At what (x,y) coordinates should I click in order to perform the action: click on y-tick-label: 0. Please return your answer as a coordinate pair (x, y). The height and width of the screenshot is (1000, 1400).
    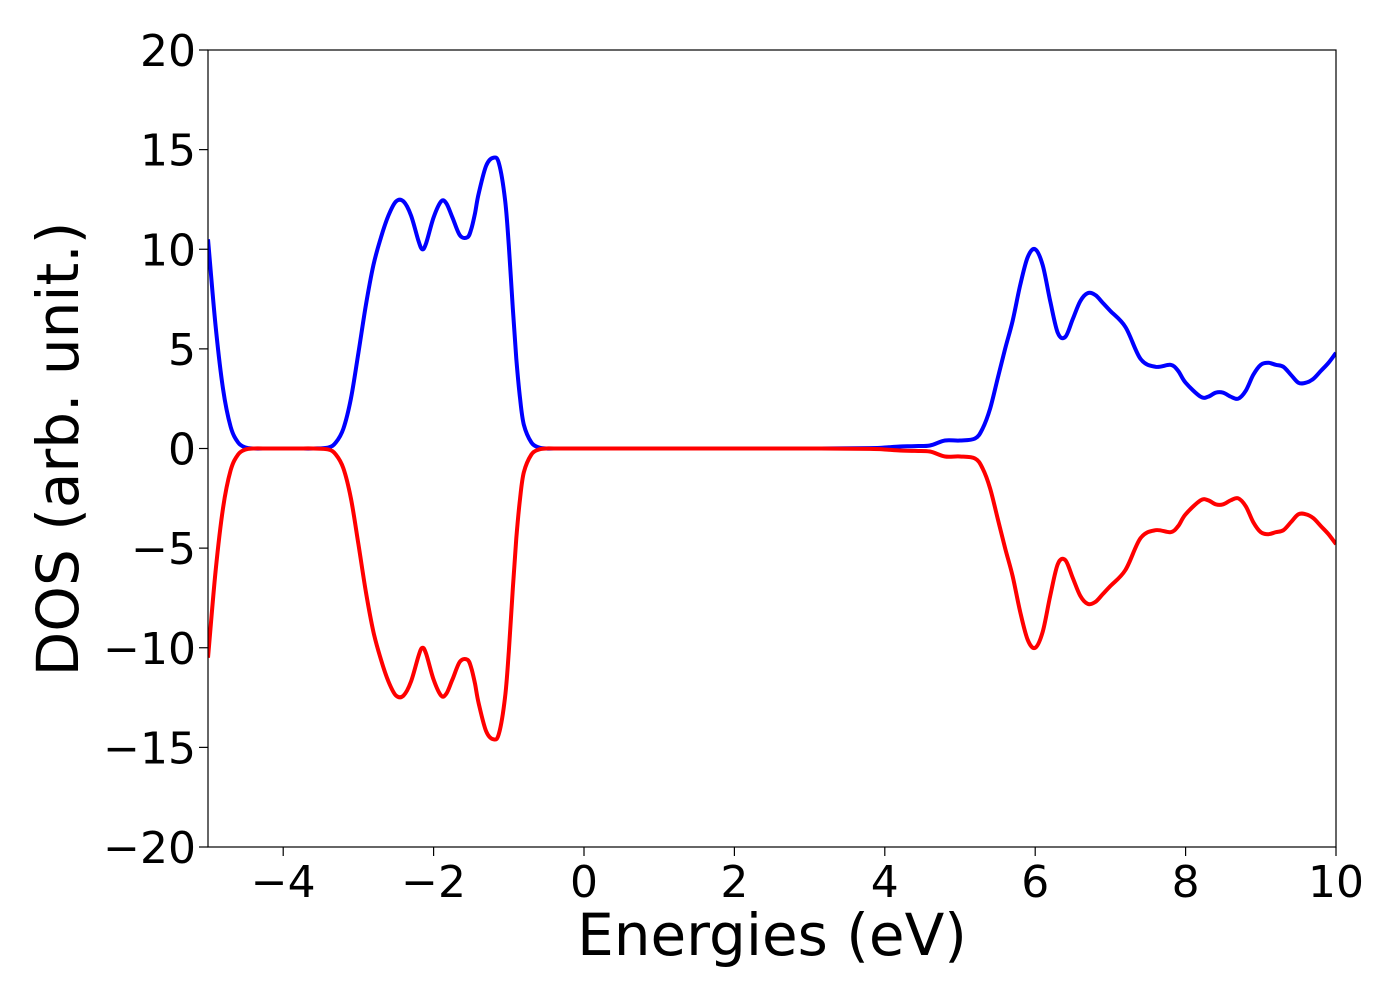
    Looking at the image, I should click on (182, 450).